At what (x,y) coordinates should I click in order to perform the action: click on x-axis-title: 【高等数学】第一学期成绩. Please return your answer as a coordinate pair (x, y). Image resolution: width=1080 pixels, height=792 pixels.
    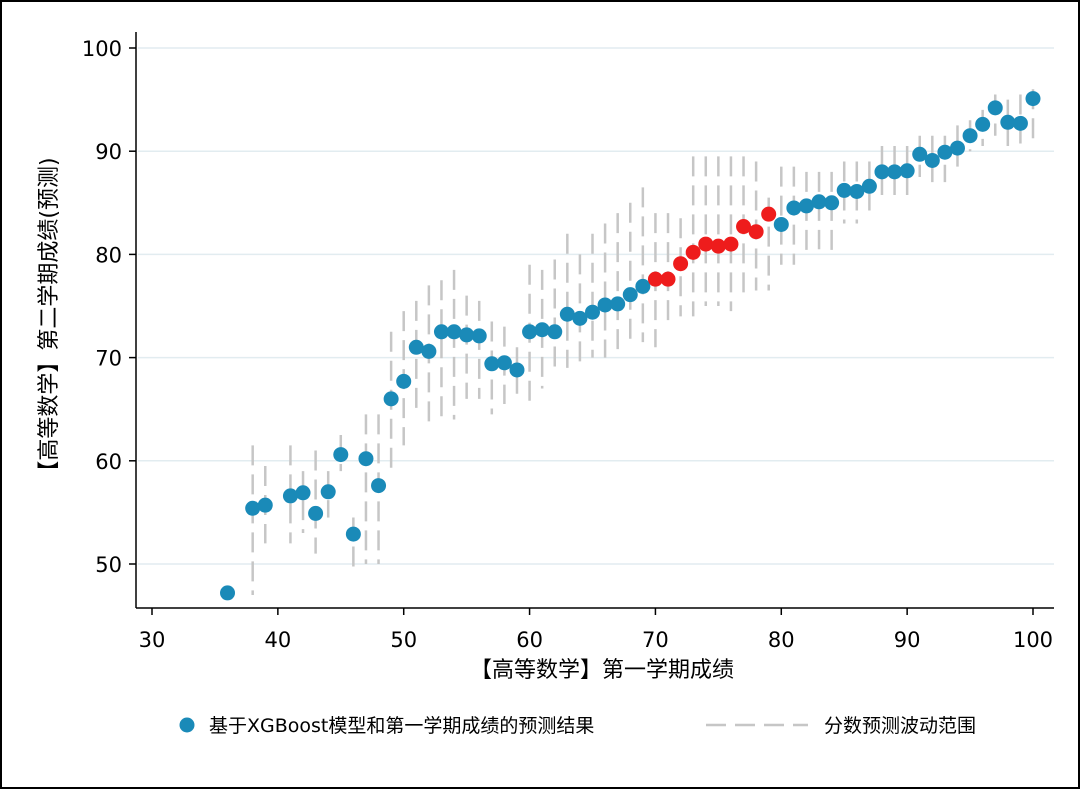
    Looking at the image, I should click on (602, 670).